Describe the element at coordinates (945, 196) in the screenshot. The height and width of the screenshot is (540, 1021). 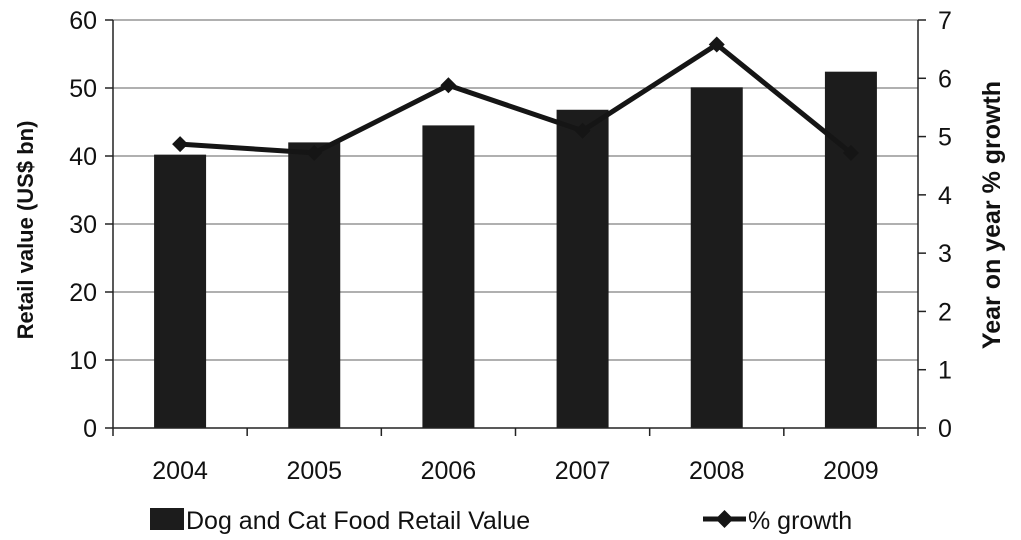
I see `y-right-tick-label: 4` at that location.